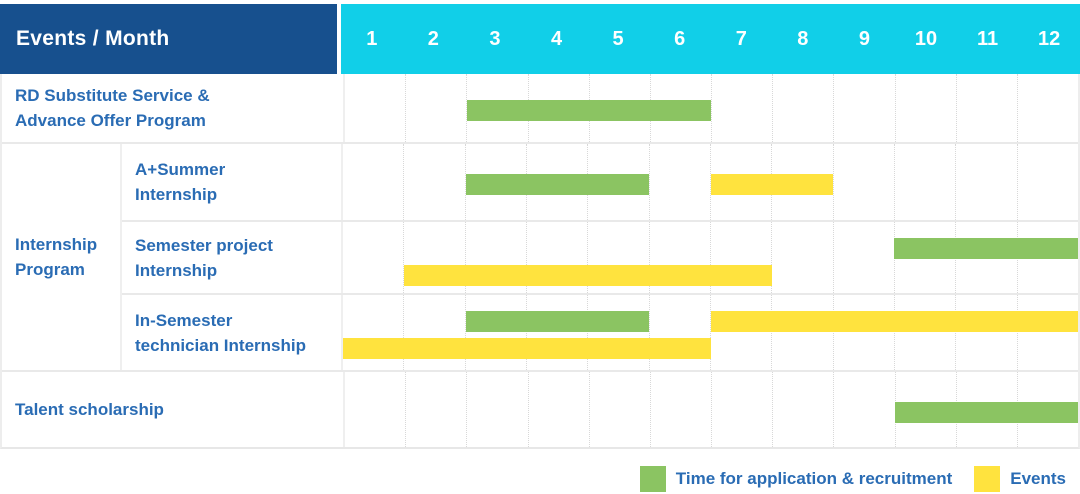 This screenshot has width=1080, height=494. Describe the element at coordinates (93, 38) in the screenshot. I see `events-month-label: Events / Month` at that location.